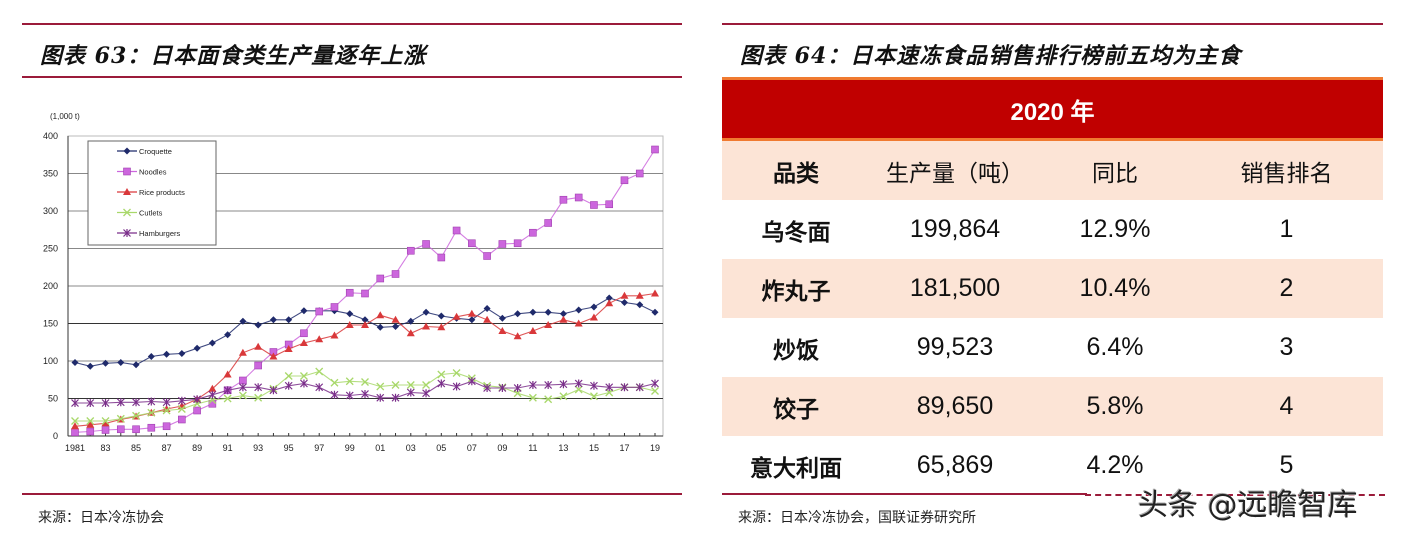 Image resolution: width=1412 pixels, height=535 pixels. Describe the element at coordinates (796, 291) in the screenshot. I see `cell-category: 炸丸子` at that location.